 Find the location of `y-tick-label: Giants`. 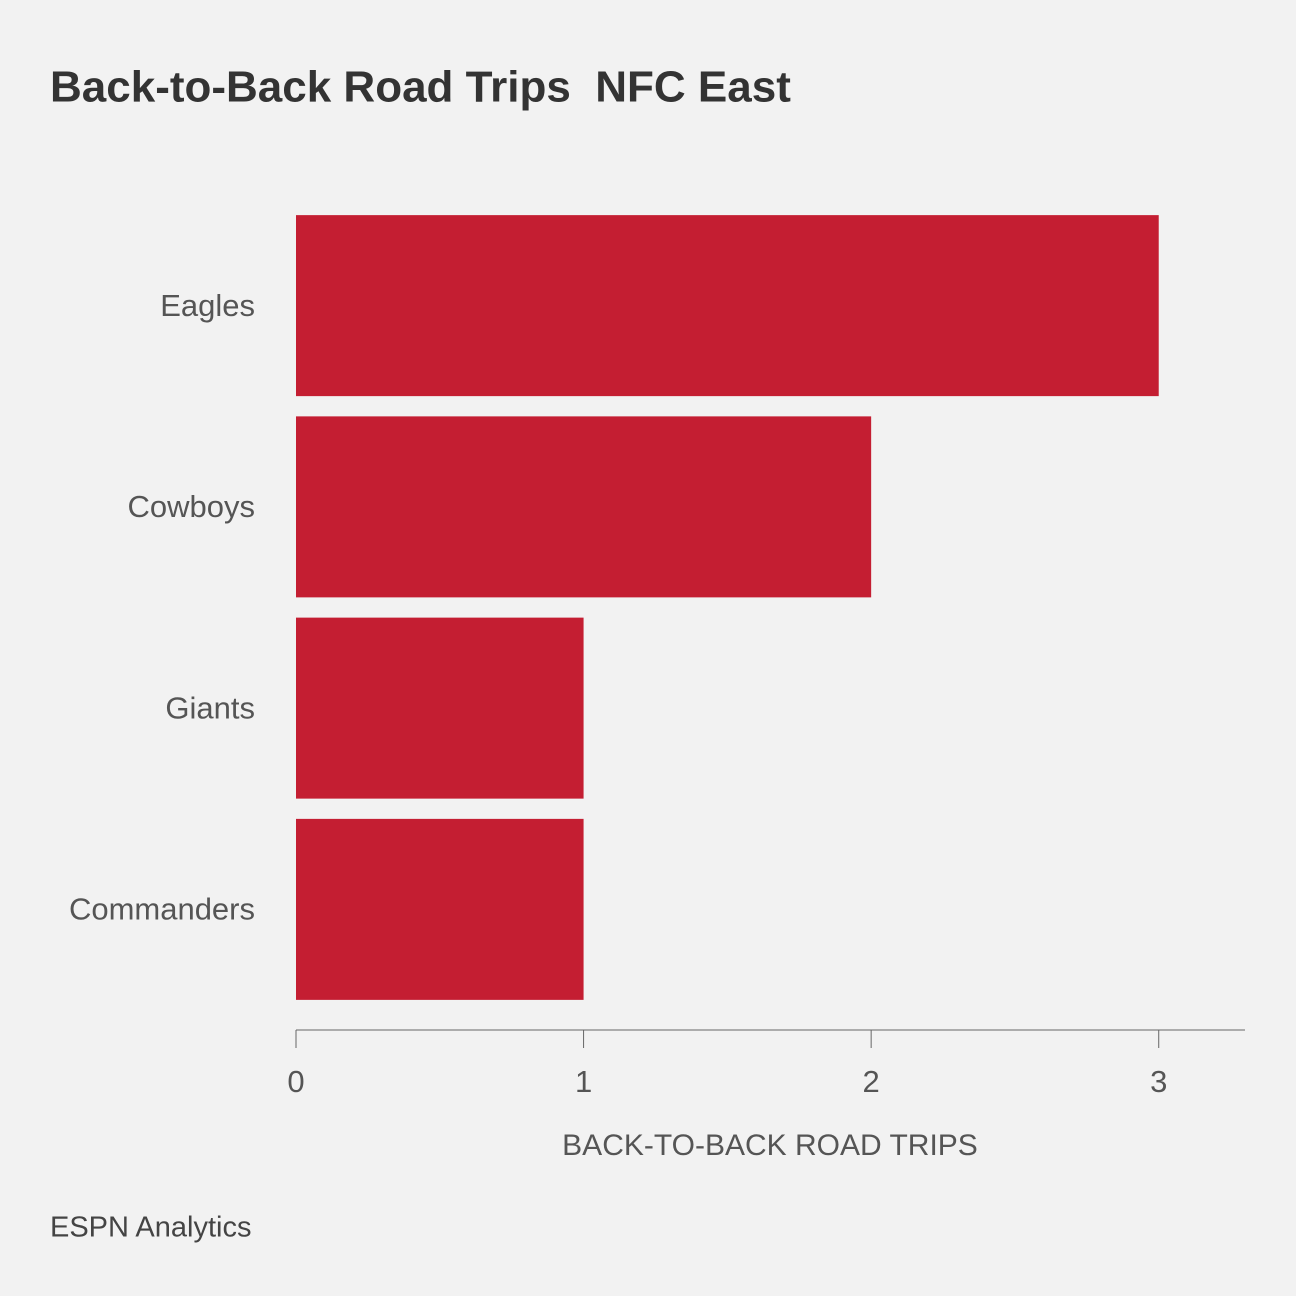

y-tick-label: Giants is located at coordinates (210, 707).